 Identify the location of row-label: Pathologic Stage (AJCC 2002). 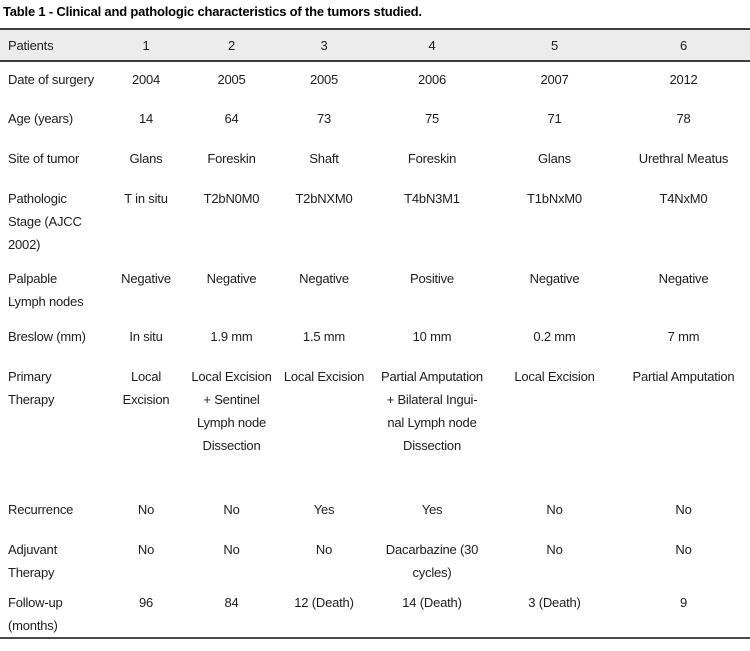
(45, 221).